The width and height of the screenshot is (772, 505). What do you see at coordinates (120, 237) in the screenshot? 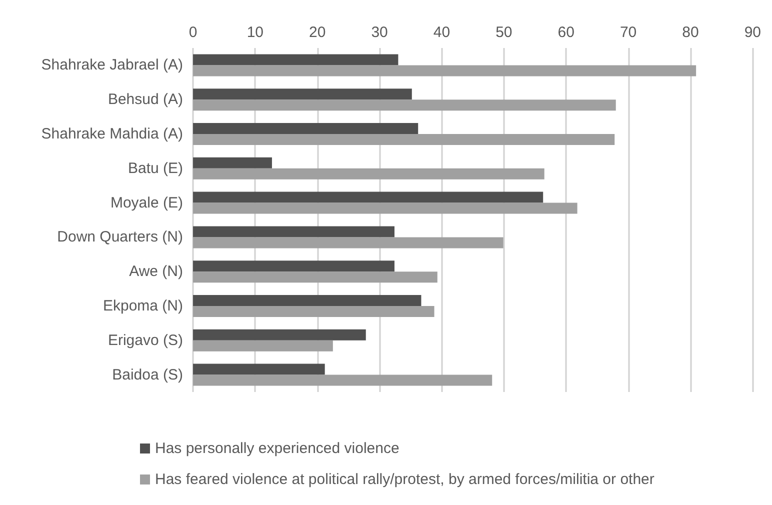
I see `y-tick-label: Down Quarters (N)` at bounding box center [120, 237].